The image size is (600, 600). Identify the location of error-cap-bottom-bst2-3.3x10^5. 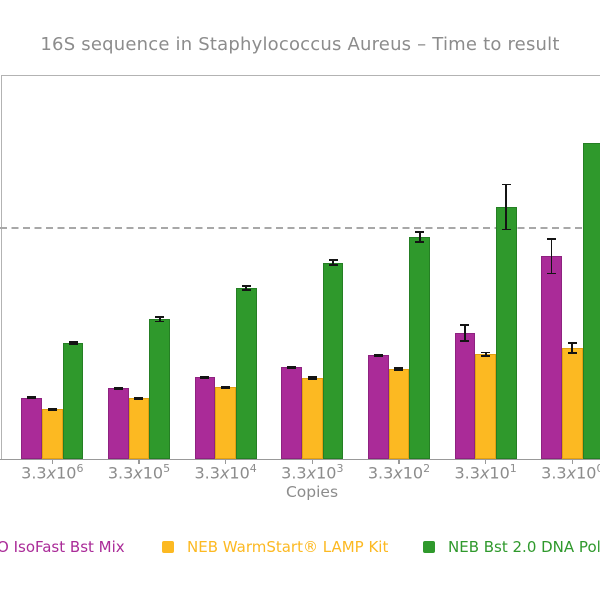
(160, 321).